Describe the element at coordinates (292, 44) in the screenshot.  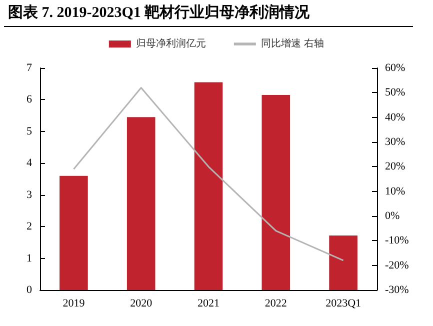
I see `legend-label: 同比增速 右轴` at that location.